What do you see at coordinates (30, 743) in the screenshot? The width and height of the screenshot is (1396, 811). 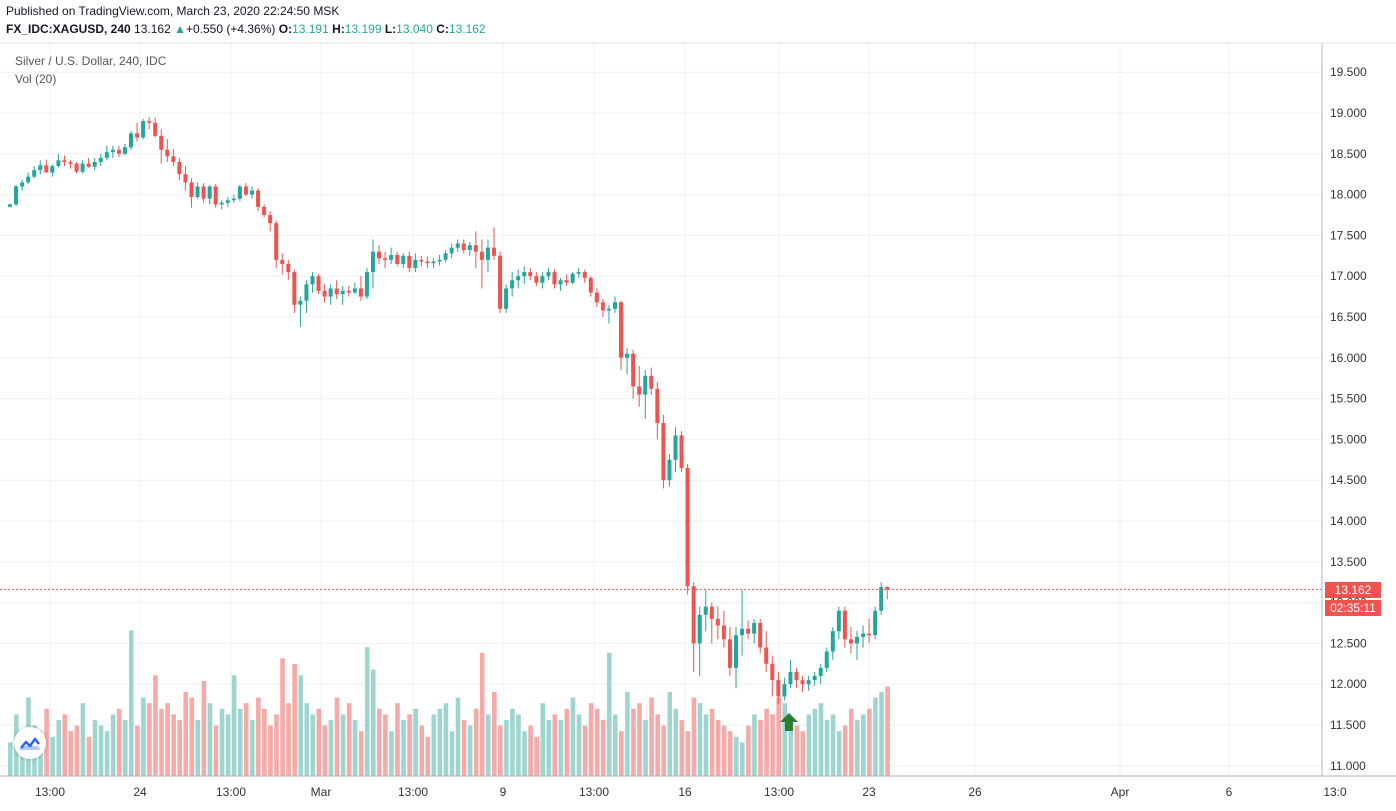 I see `tradingview-logo` at bounding box center [30, 743].